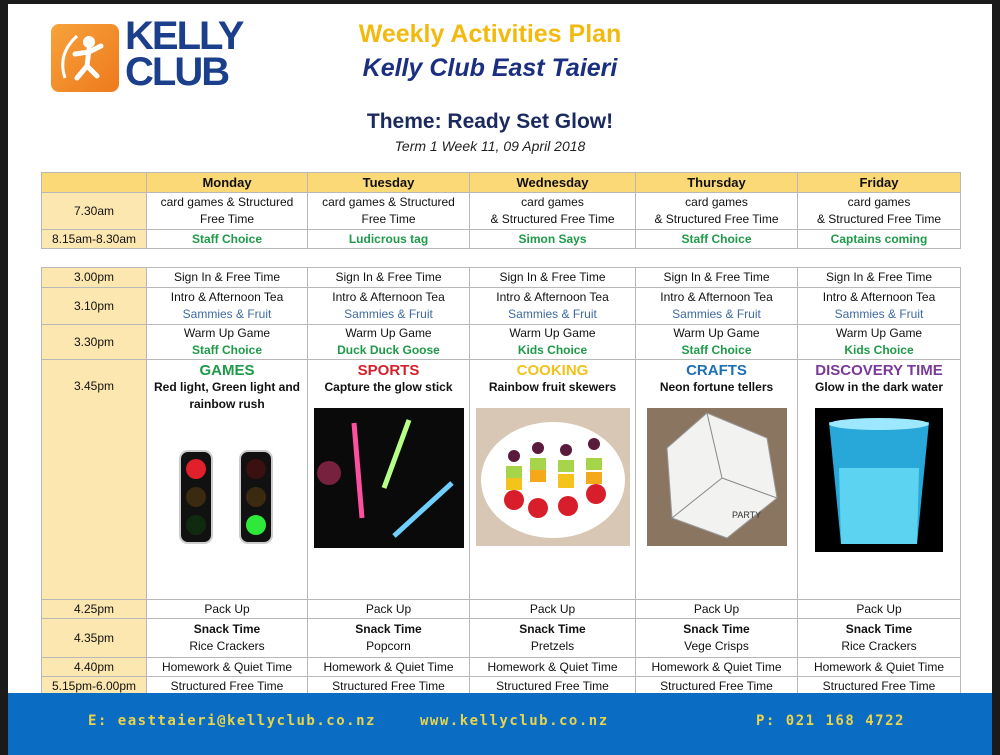 The height and width of the screenshot is (755, 1000). Describe the element at coordinates (227, 638) in the screenshot. I see `activity-cell: Snack Time Rice Crackers` at that location.